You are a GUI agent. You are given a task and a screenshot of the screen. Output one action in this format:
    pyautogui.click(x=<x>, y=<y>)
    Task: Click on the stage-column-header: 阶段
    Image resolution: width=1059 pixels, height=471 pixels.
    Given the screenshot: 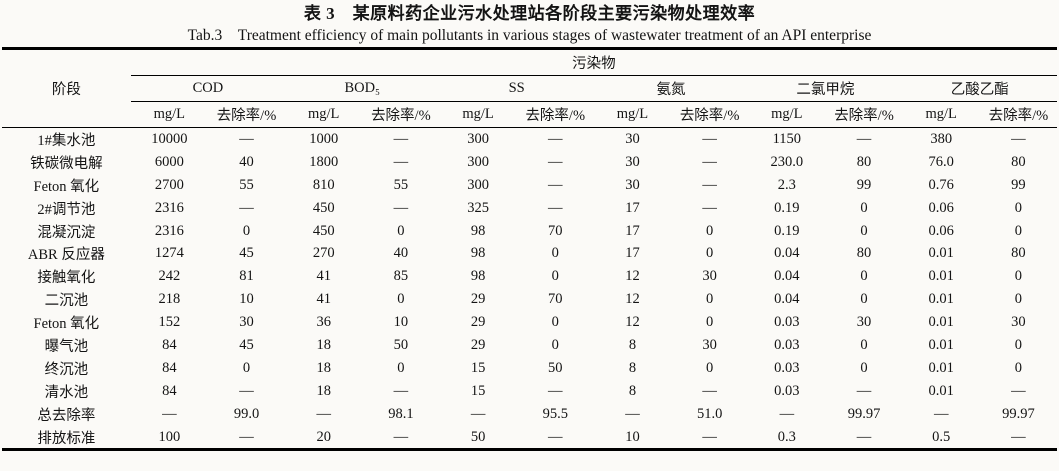 What is the action you would take?
    pyautogui.click(x=66, y=88)
    